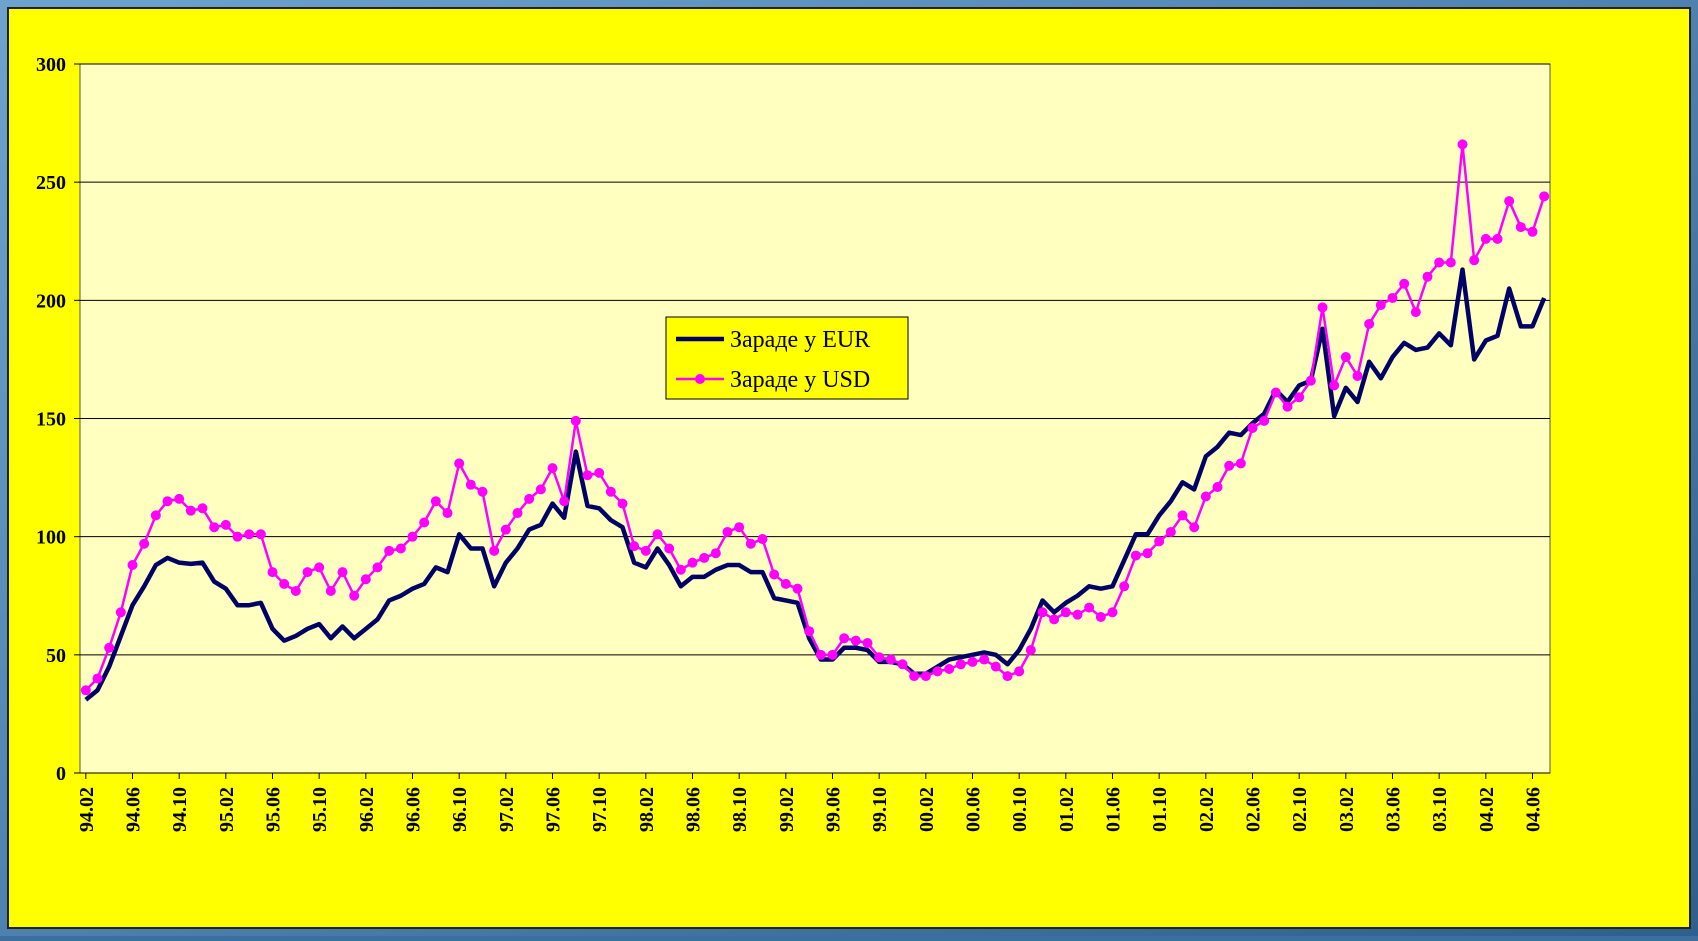 This screenshot has height=941, width=1698. Describe the element at coordinates (367, 809) in the screenshot. I see `x-tick-label: 96.02` at that location.